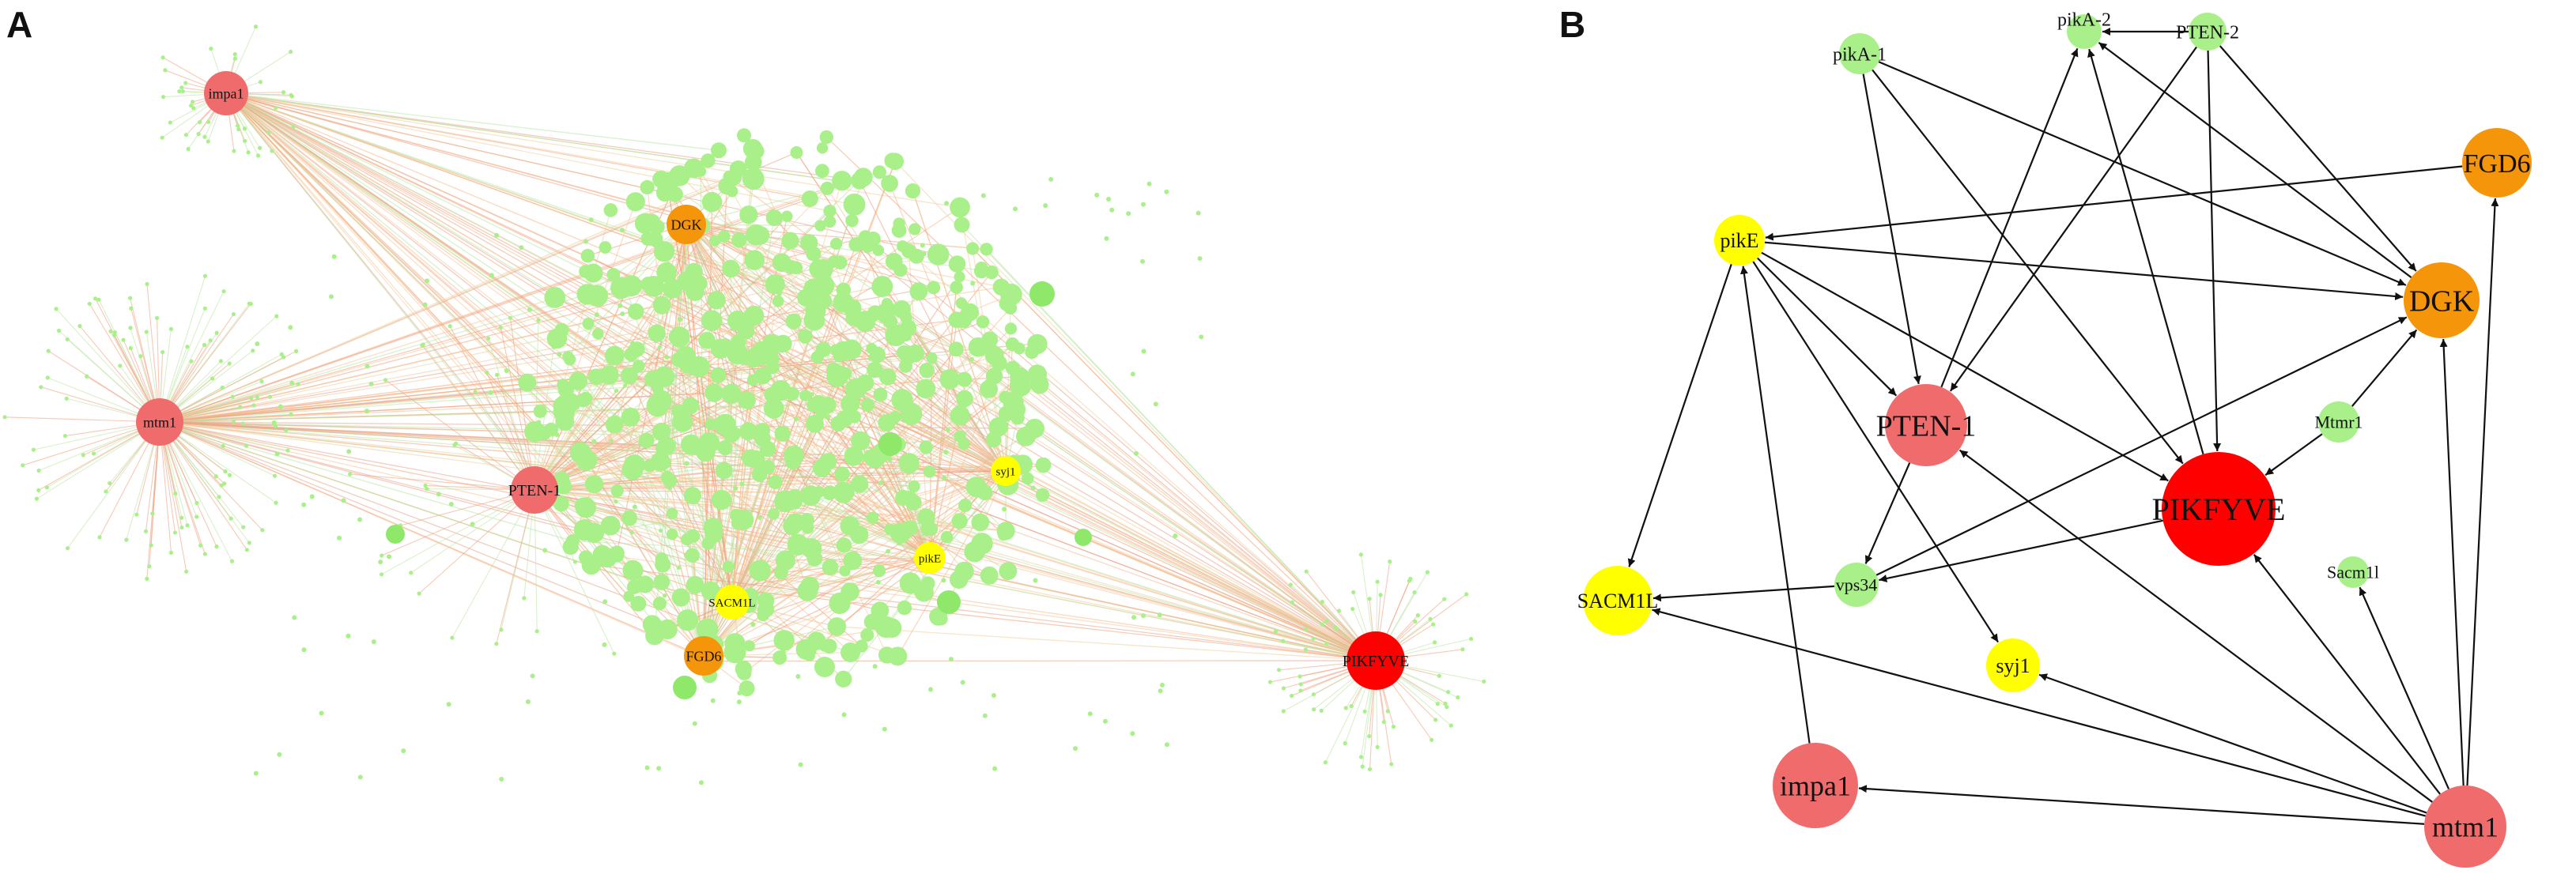 This screenshot has width=2576, height=874. What do you see at coordinates (2347, 674) in the screenshot?
I see `panel-b-edge-mtm1-to-pikfyve` at bounding box center [2347, 674].